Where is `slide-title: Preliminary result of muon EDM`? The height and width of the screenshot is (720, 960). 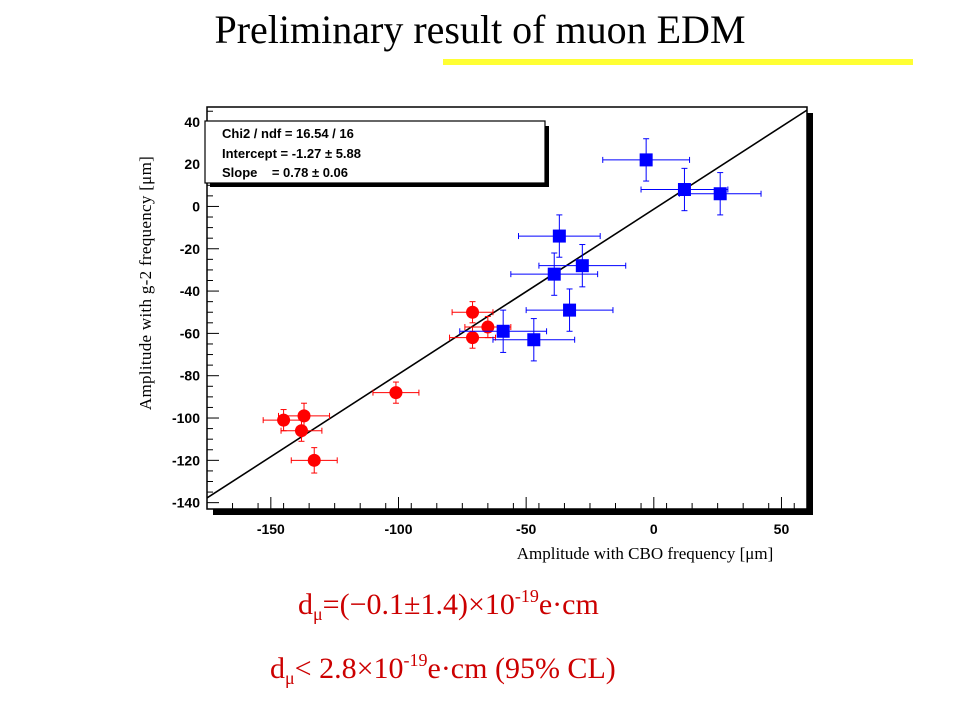
slide-title: Preliminary result of muon EDM is located at coordinates (480, 29).